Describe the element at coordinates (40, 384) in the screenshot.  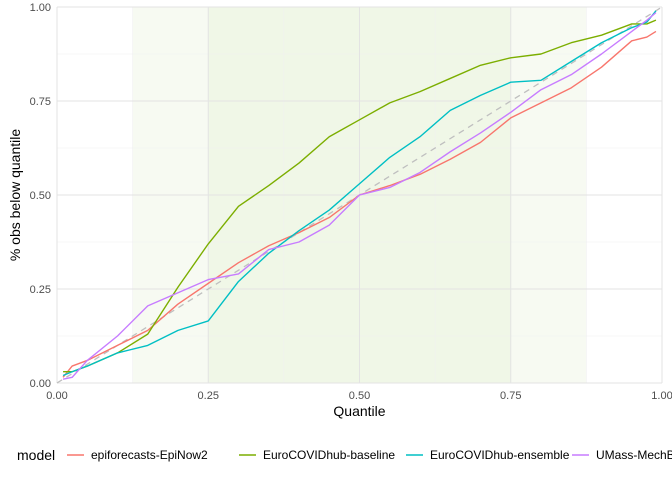
I see `y-tick-label: 0.00` at that location.